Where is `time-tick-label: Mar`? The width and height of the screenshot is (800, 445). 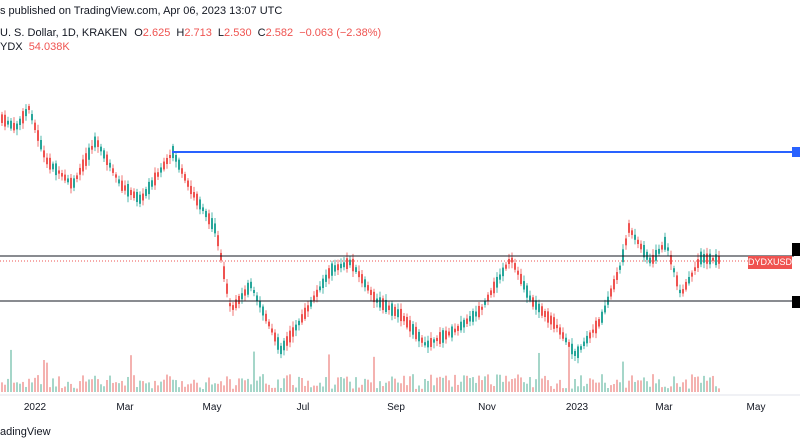 time-tick-label: Mar is located at coordinates (664, 407).